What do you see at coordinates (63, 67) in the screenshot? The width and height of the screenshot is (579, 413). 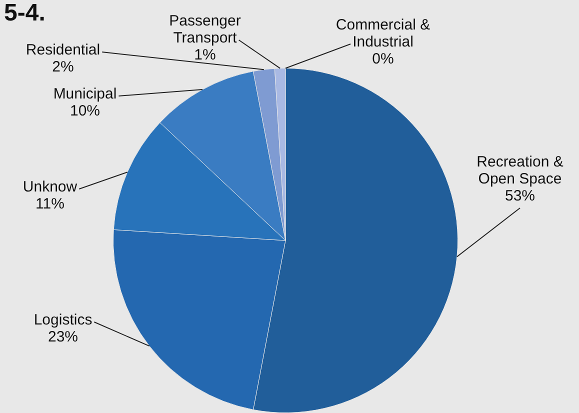 I see `data-label: 2%` at bounding box center [63, 67].